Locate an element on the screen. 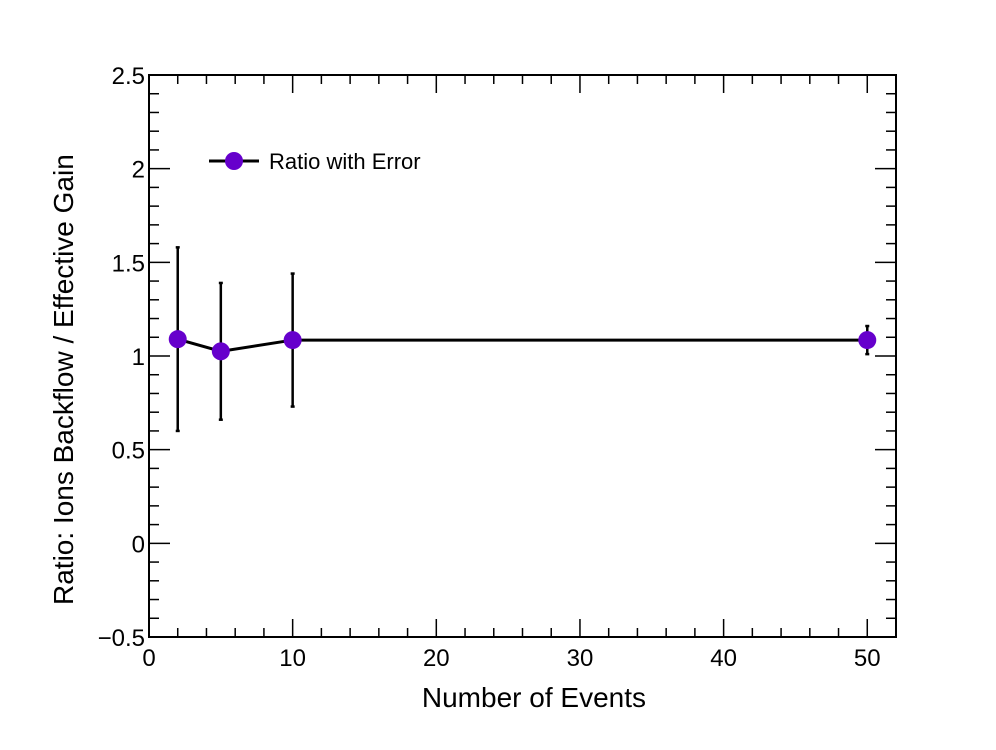 The height and width of the screenshot is (750, 996). y-tick-label: 2 is located at coordinates (138, 170).